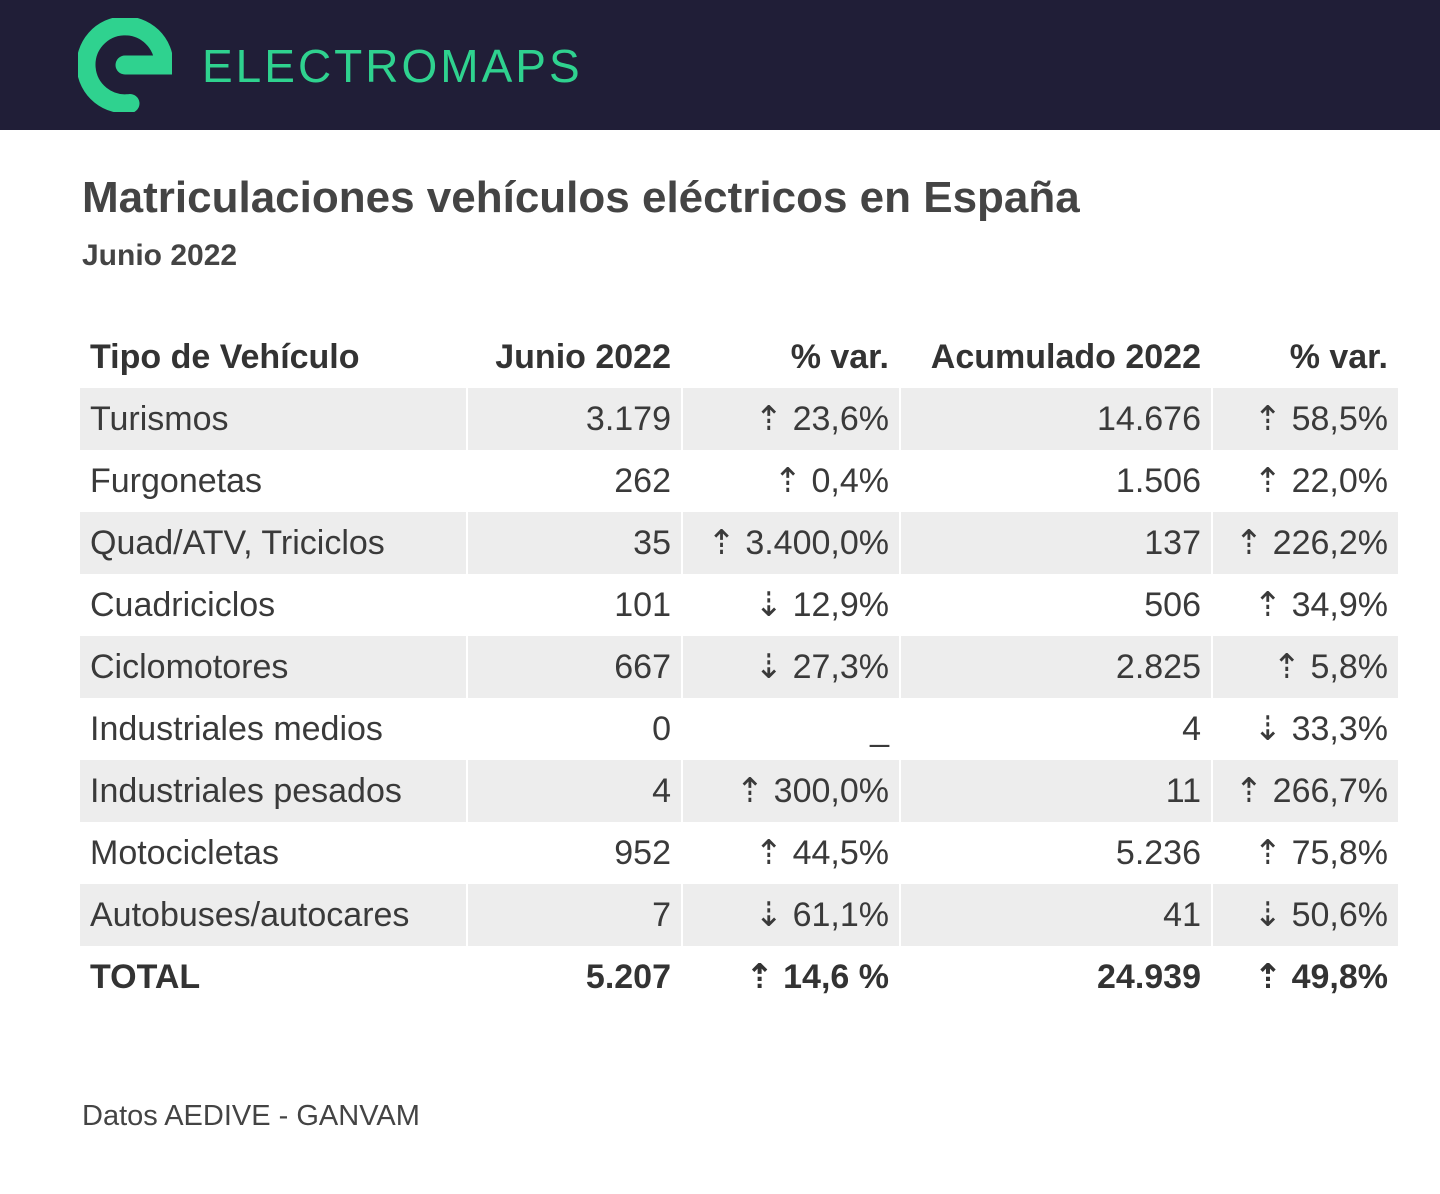 Image resolution: width=1440 pixels, height=1194 pixels. What do you see at coordinates (273, 543) in the screenshot?
I see `cell-tipo: Quad/ATV, Triciclos` at bounding box center [273, 543].